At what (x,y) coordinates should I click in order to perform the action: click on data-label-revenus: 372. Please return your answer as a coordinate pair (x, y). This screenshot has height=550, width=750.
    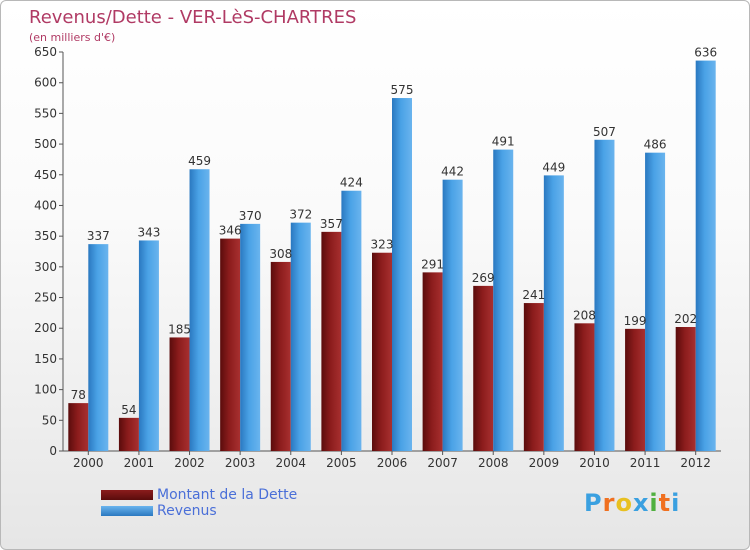
    Looking at the image, I should click on (300, 215).